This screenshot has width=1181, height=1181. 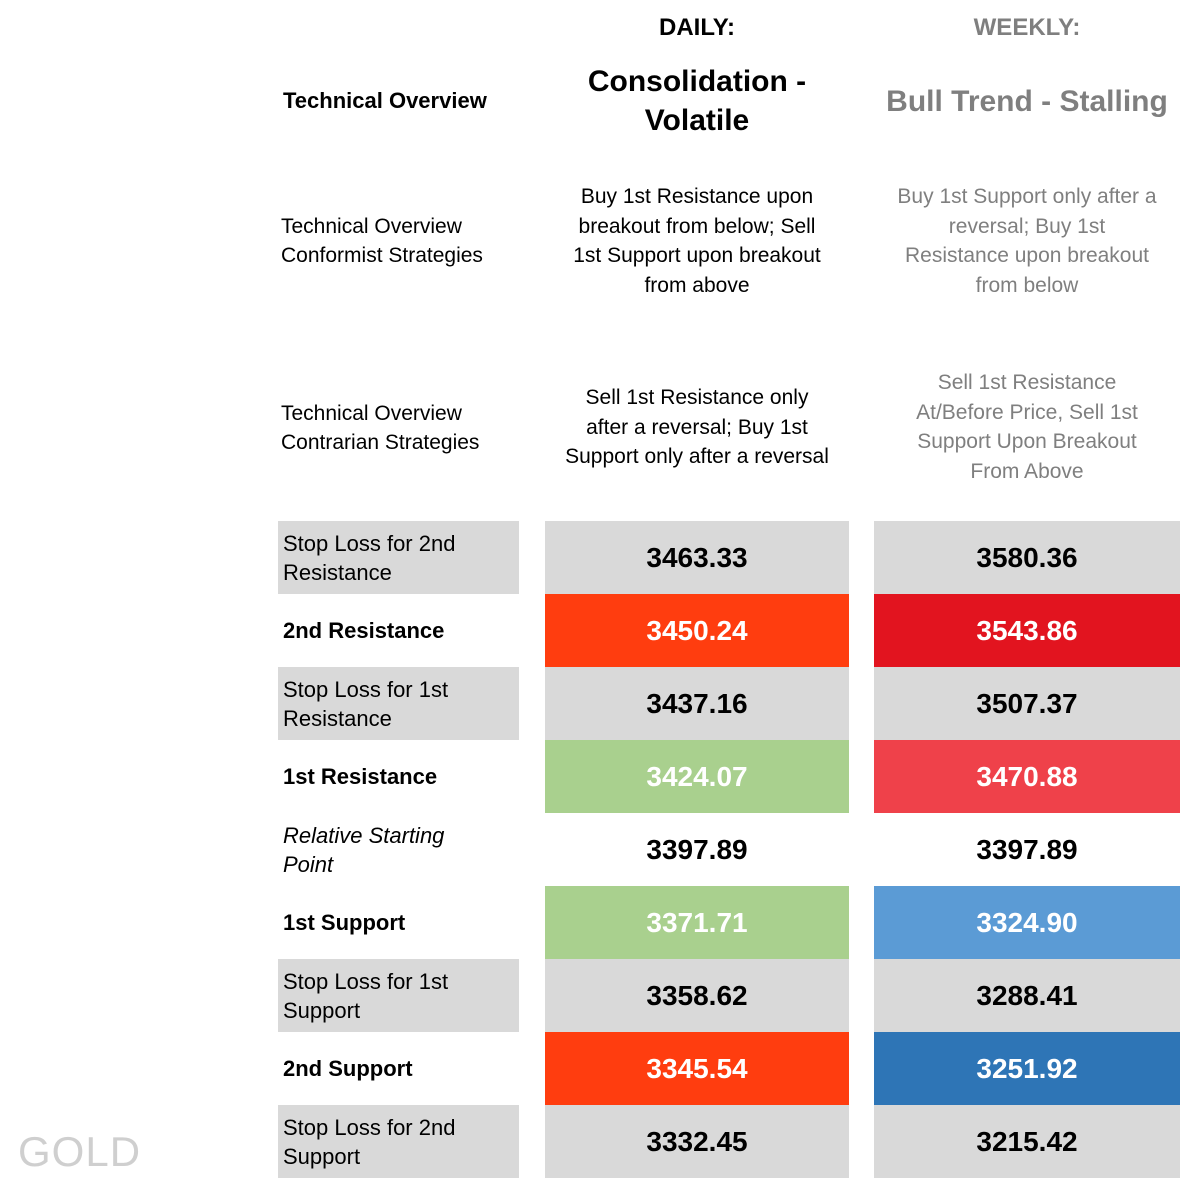 What do you see at coordinates (697, 81) in the screenshot?
I see `daily-overview-line: Consolidation -` at bounding box center [697, 81].